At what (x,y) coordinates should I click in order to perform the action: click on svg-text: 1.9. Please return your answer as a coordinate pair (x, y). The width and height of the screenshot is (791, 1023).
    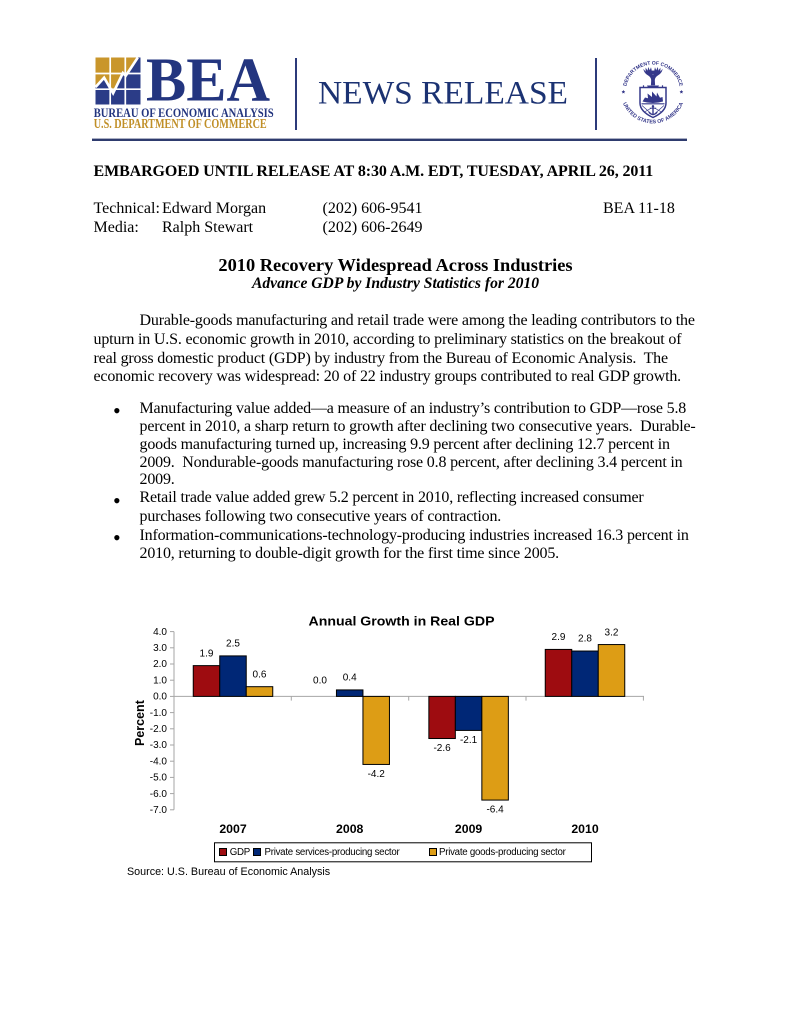
    Looking at the image, I should click on (207, 653).